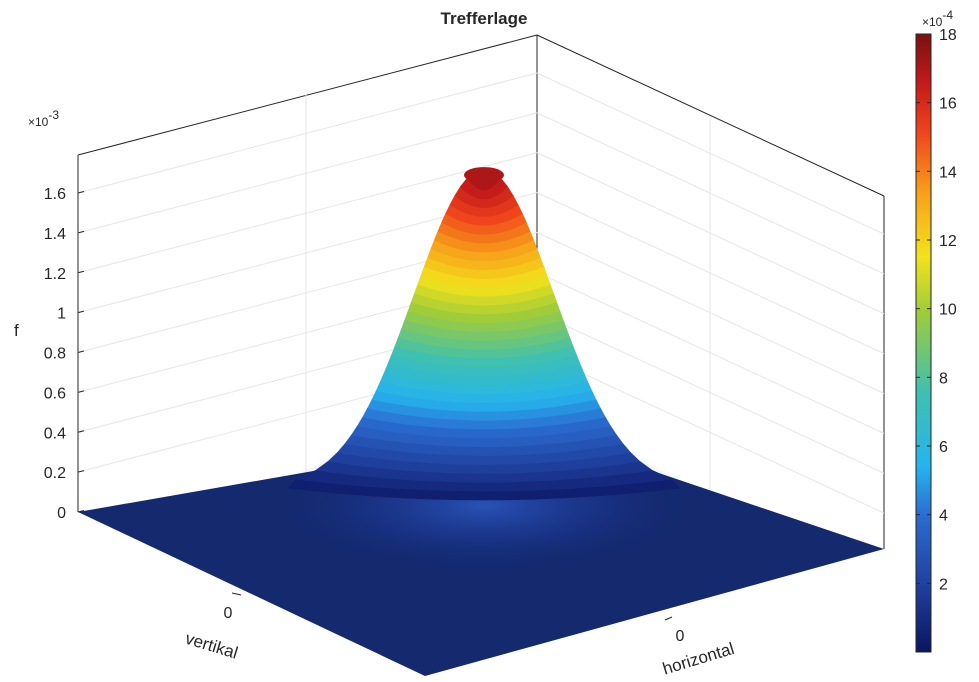 The width and height of the screenshot is (979, 682). I want to click on z-axis-label: f, so click(16, 330).